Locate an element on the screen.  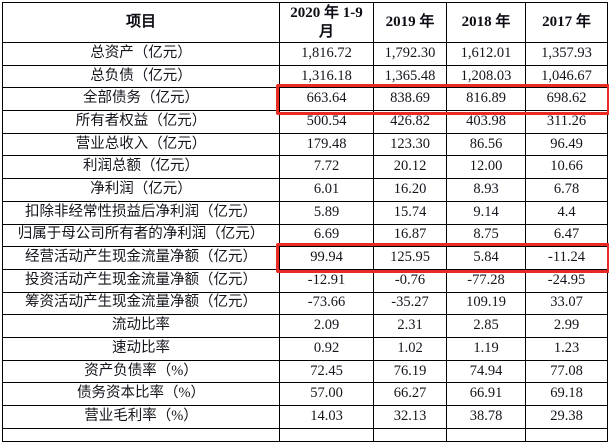
row-value: 109.19 is located at coordinates (486, 303).